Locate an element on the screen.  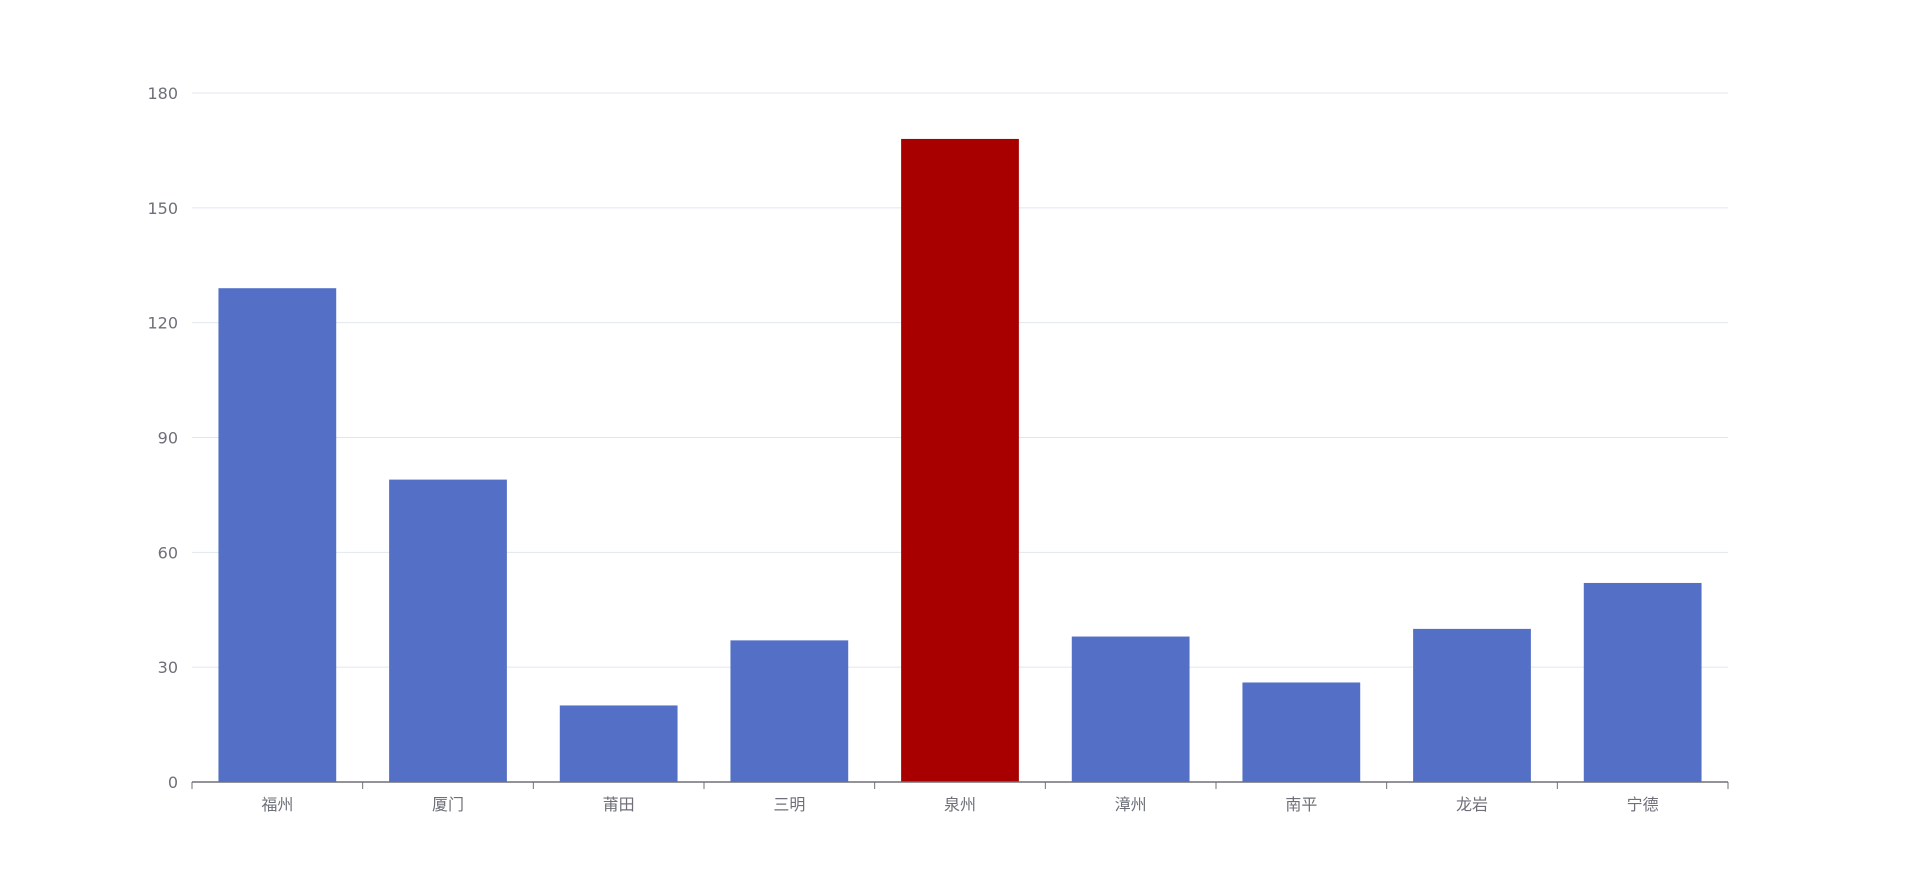
x-tick-label: 泉州 is located at coordinates (960, 804).